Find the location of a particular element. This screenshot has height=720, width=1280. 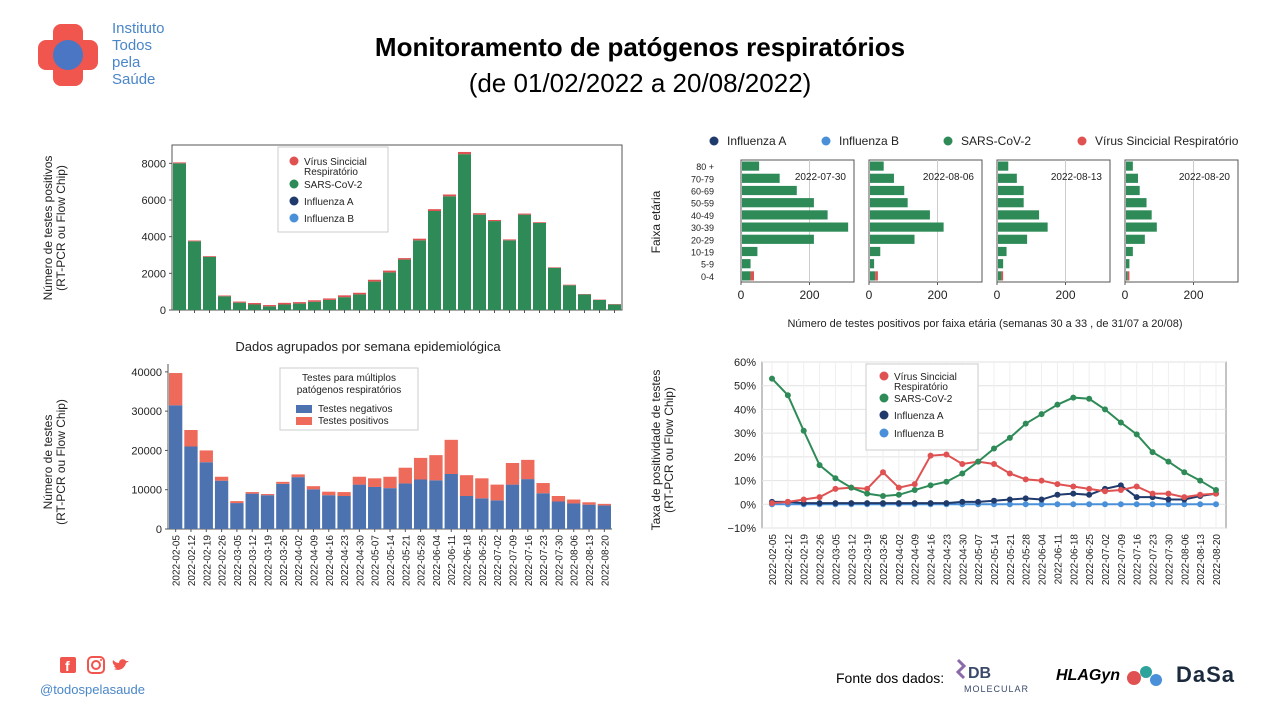

chart2-xtick-label: 2022-07-23 is located at coordinates (544, 561).